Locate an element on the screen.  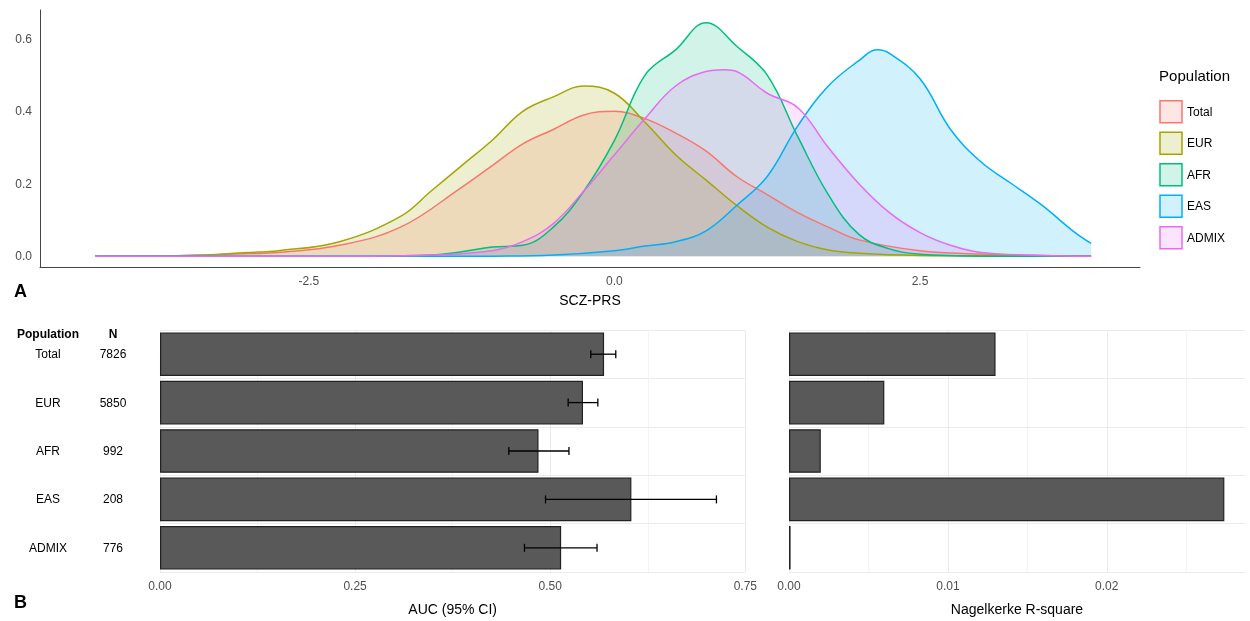
text: 5850 is located at coordinates (113, 402).